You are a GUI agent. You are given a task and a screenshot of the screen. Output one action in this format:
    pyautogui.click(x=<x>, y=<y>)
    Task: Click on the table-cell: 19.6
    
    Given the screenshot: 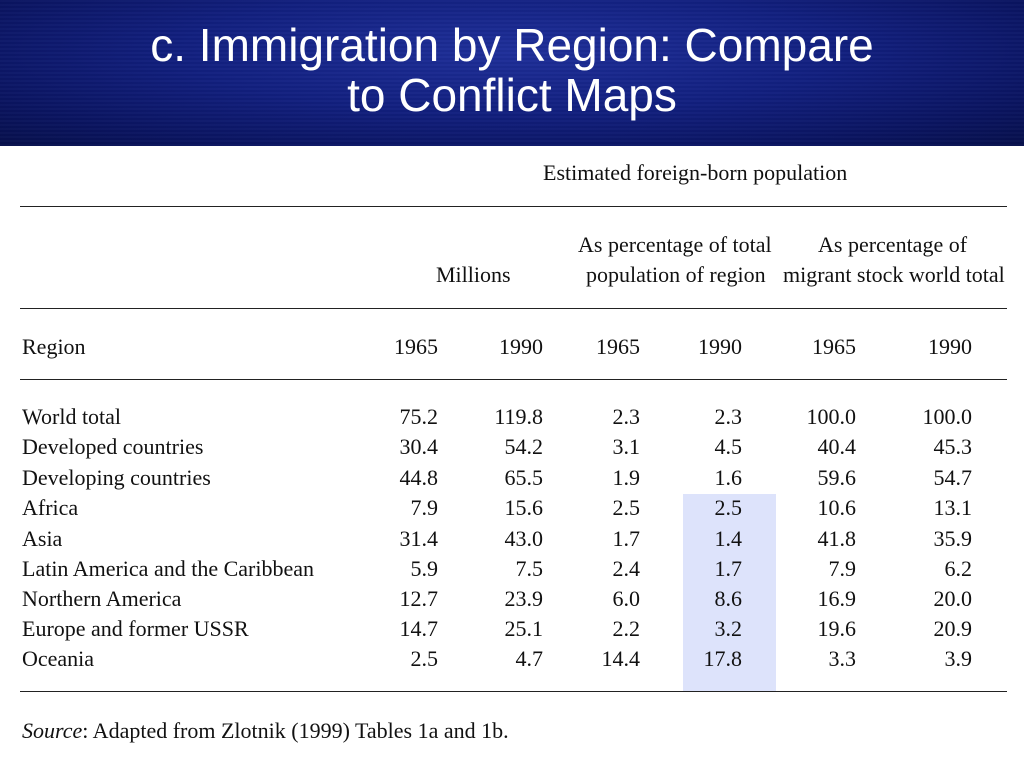 What is the action you would take?
    pyautogui.click(x=837, y=628)
    